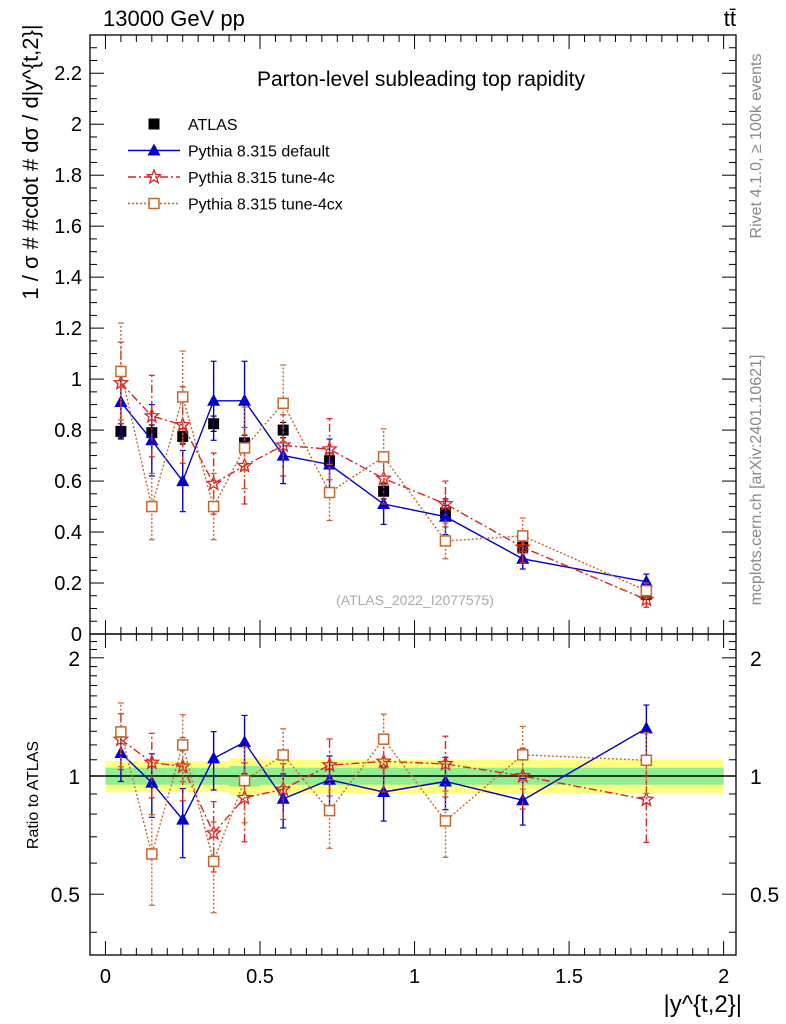 The width and height of the screenshot is (786, 1024). Describe the element at coordinates (259, 152) in the screenshot. I see `legend-label: Pythia 8.315 default` at that location.